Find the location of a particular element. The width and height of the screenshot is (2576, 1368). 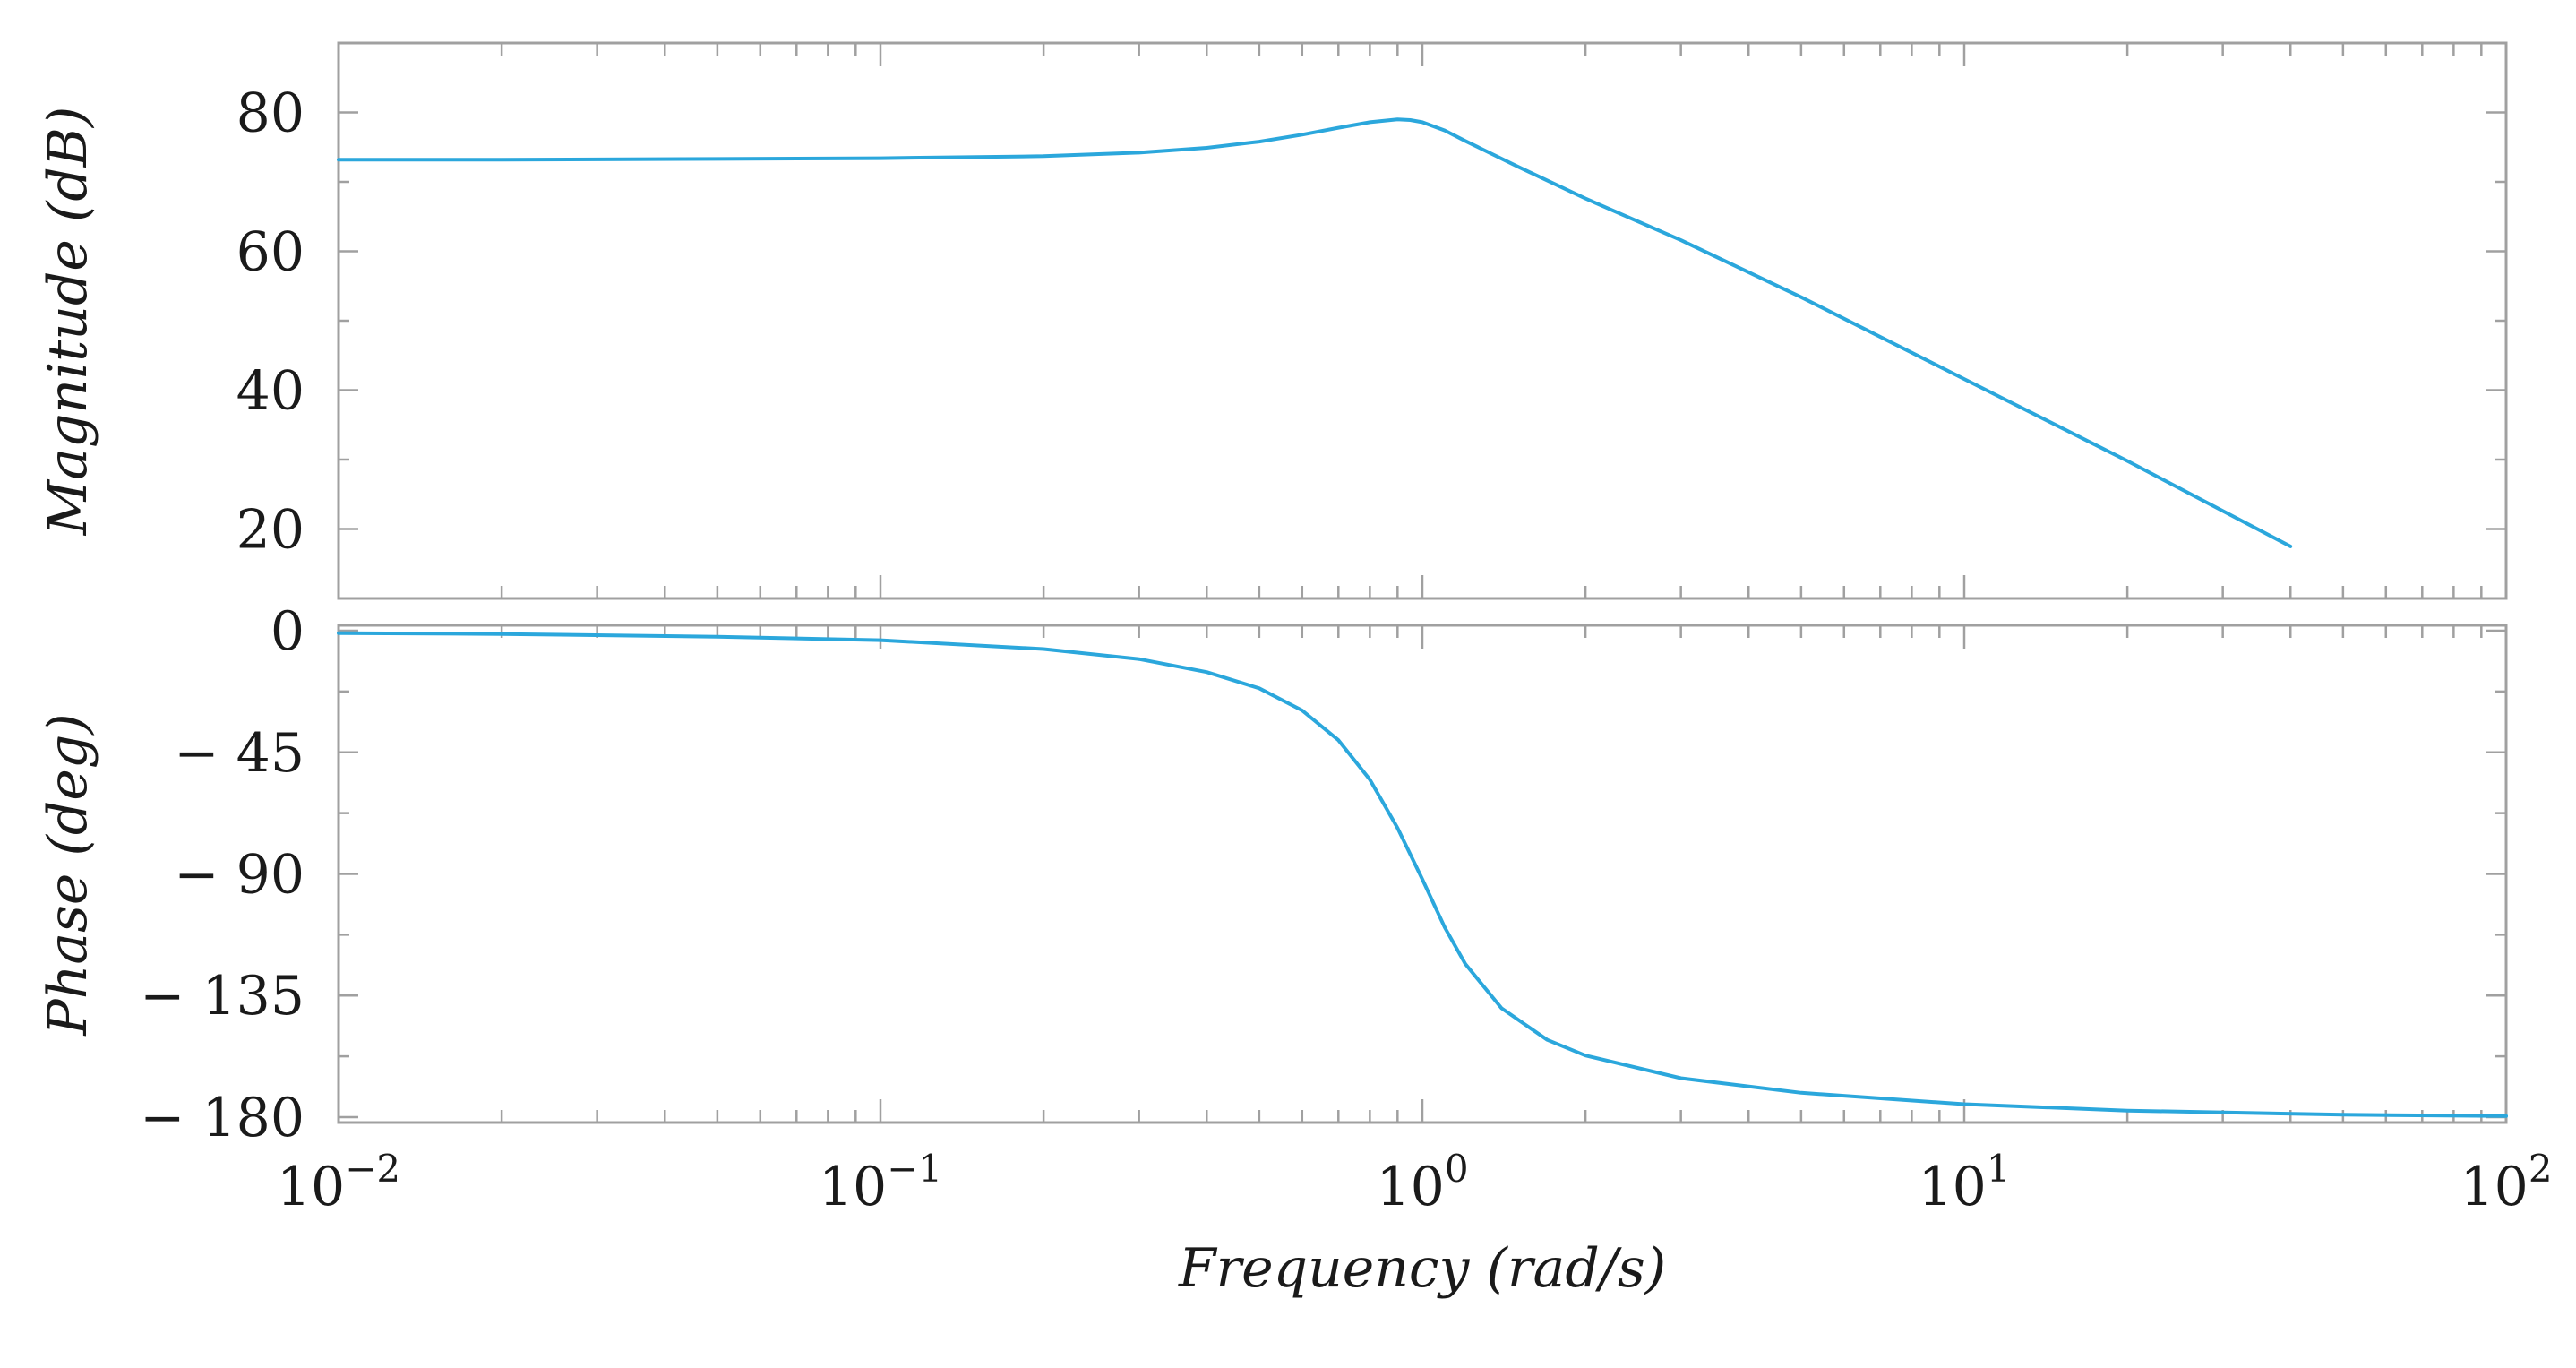

x-tick-label: 10² is located at coordinates (2506, 1182).